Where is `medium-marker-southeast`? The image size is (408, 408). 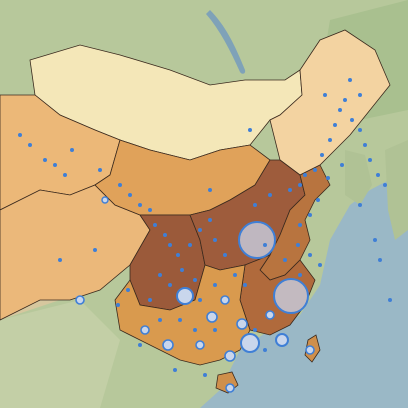
medium-marker-southeast is located at coordinates (282, 340).